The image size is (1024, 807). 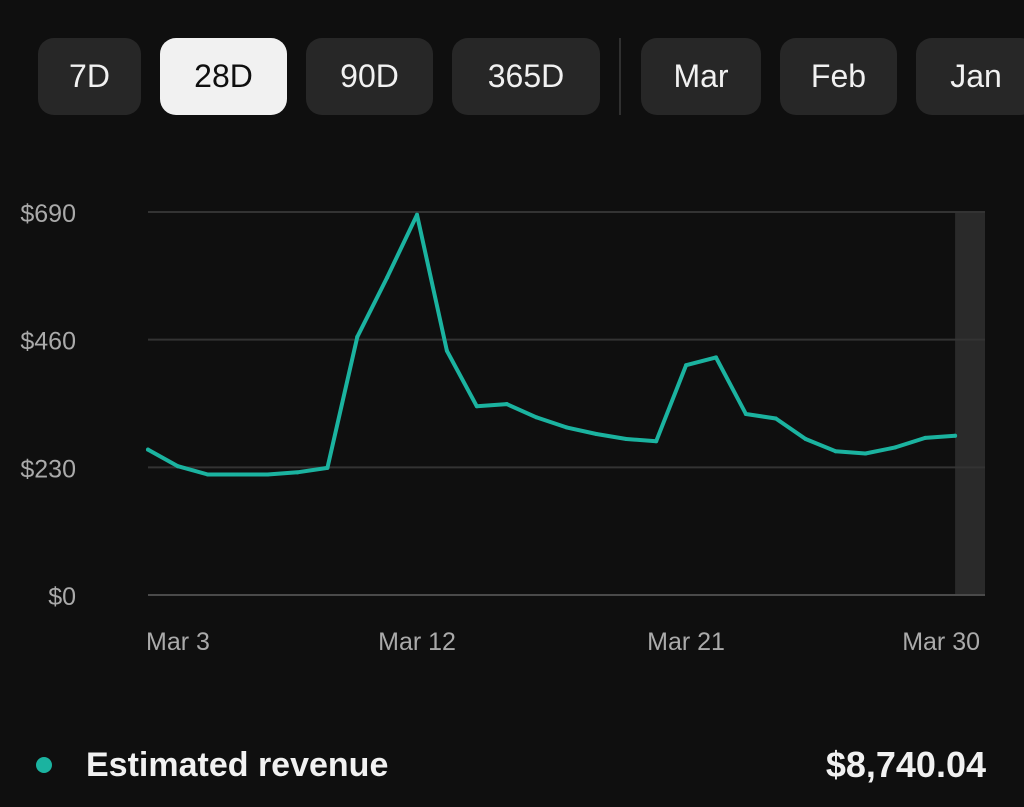 I want to click on x-tick-label: Mar 21, so click(x=686, y=642).